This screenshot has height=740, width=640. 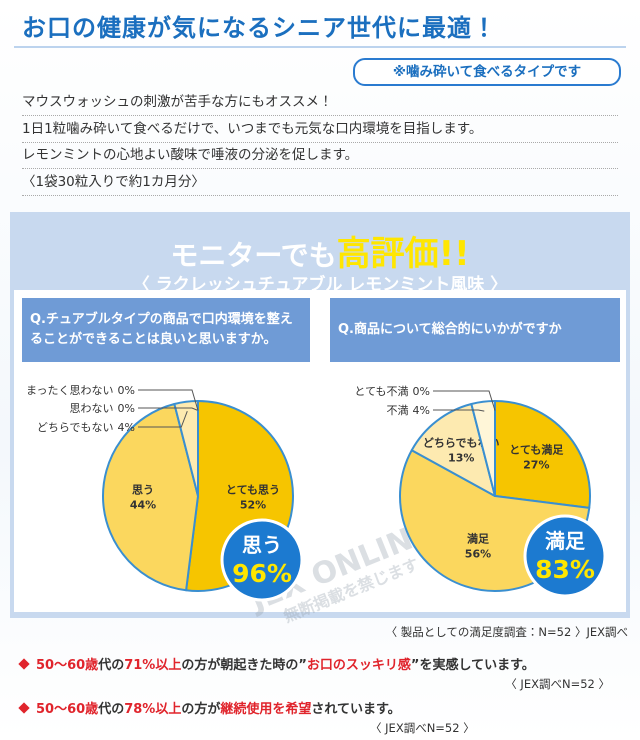 What do you see at coordinates (475, 330) in the screenshot?
I see `question: Q.商品について総合的にいかがですか` at bounding box center [475, 330].